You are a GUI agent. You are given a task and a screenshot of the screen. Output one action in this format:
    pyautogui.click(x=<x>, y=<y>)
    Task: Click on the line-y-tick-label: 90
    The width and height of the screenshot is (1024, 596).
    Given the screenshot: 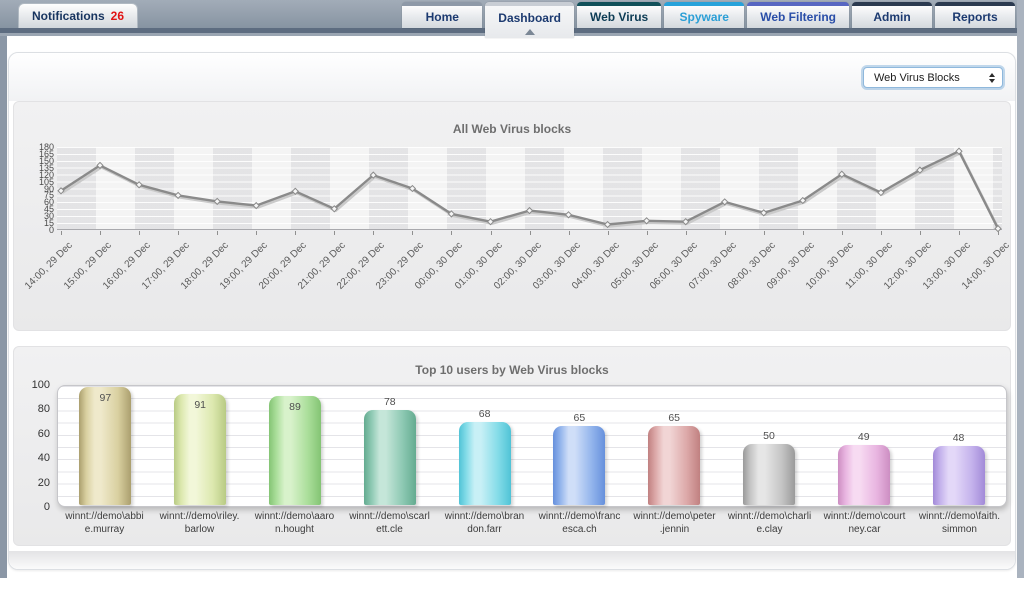 What is the action you would take?
    pyautogui.click(x=48, y=188)
    